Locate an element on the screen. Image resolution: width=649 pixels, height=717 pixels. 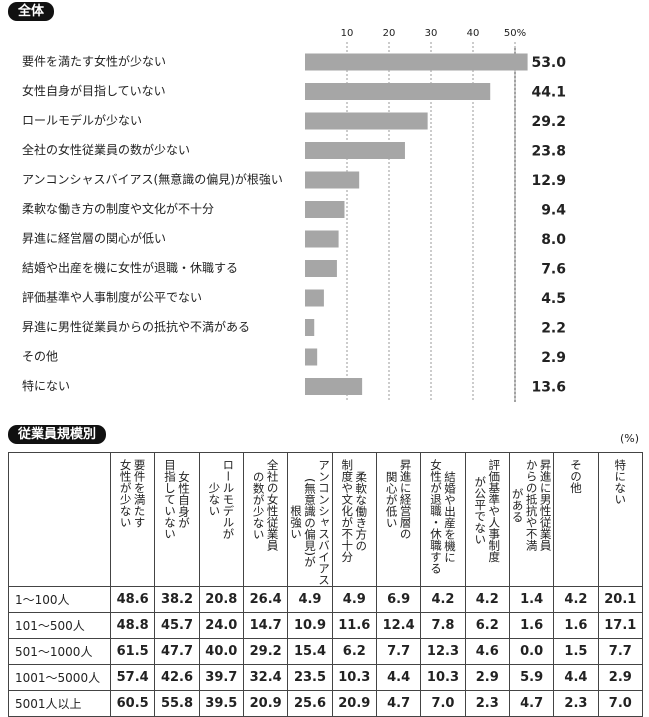
header-cell: 評価基準や人事制度 が公平でない is located at coordinates (487, 519).